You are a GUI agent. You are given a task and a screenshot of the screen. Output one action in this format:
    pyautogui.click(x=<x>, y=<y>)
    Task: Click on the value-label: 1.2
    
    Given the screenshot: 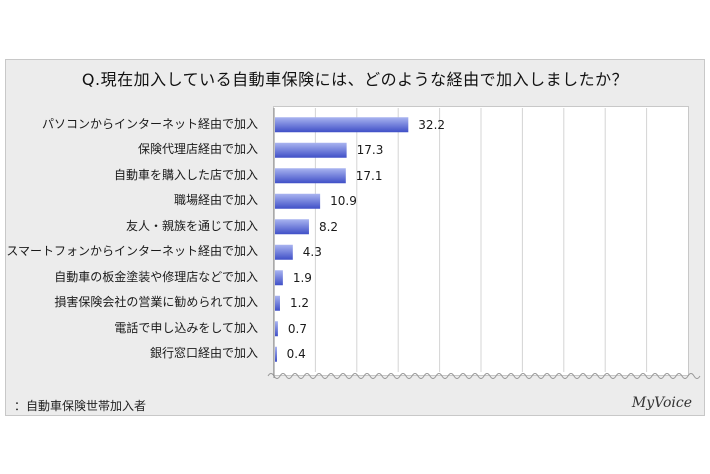 What is the action you would take?
    pyautogui.click(x=299, y=303)
    